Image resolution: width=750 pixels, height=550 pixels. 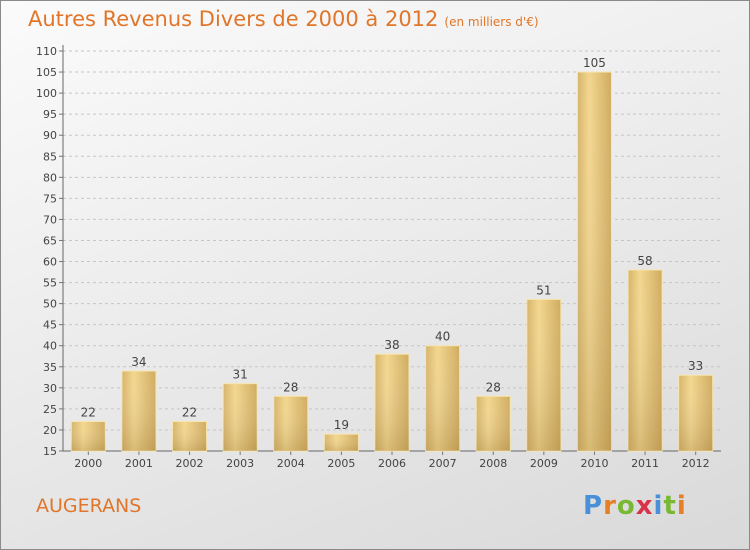 I want to click on y-tick-label: 95, so click(x=50, y=114).